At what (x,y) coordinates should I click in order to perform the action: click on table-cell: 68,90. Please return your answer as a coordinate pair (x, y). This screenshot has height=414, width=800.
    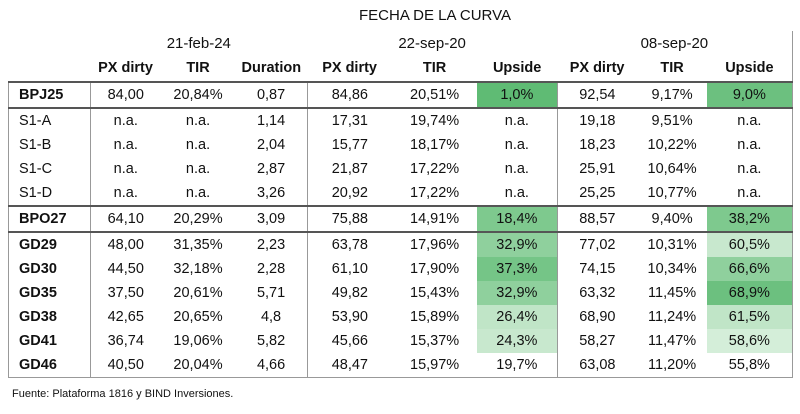
    Looking at the image, I should click on (597, 317).